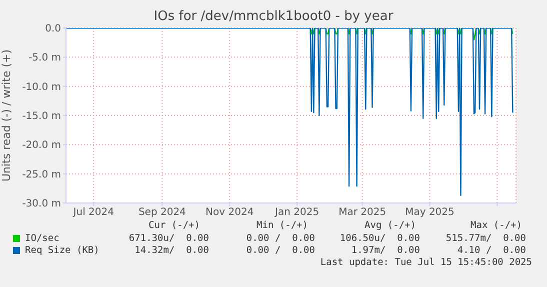 The image size is (547, 287). Describe the element at coordinates (174, 225) in the screenshot. I see `text: Cur (-/+)` at that location.